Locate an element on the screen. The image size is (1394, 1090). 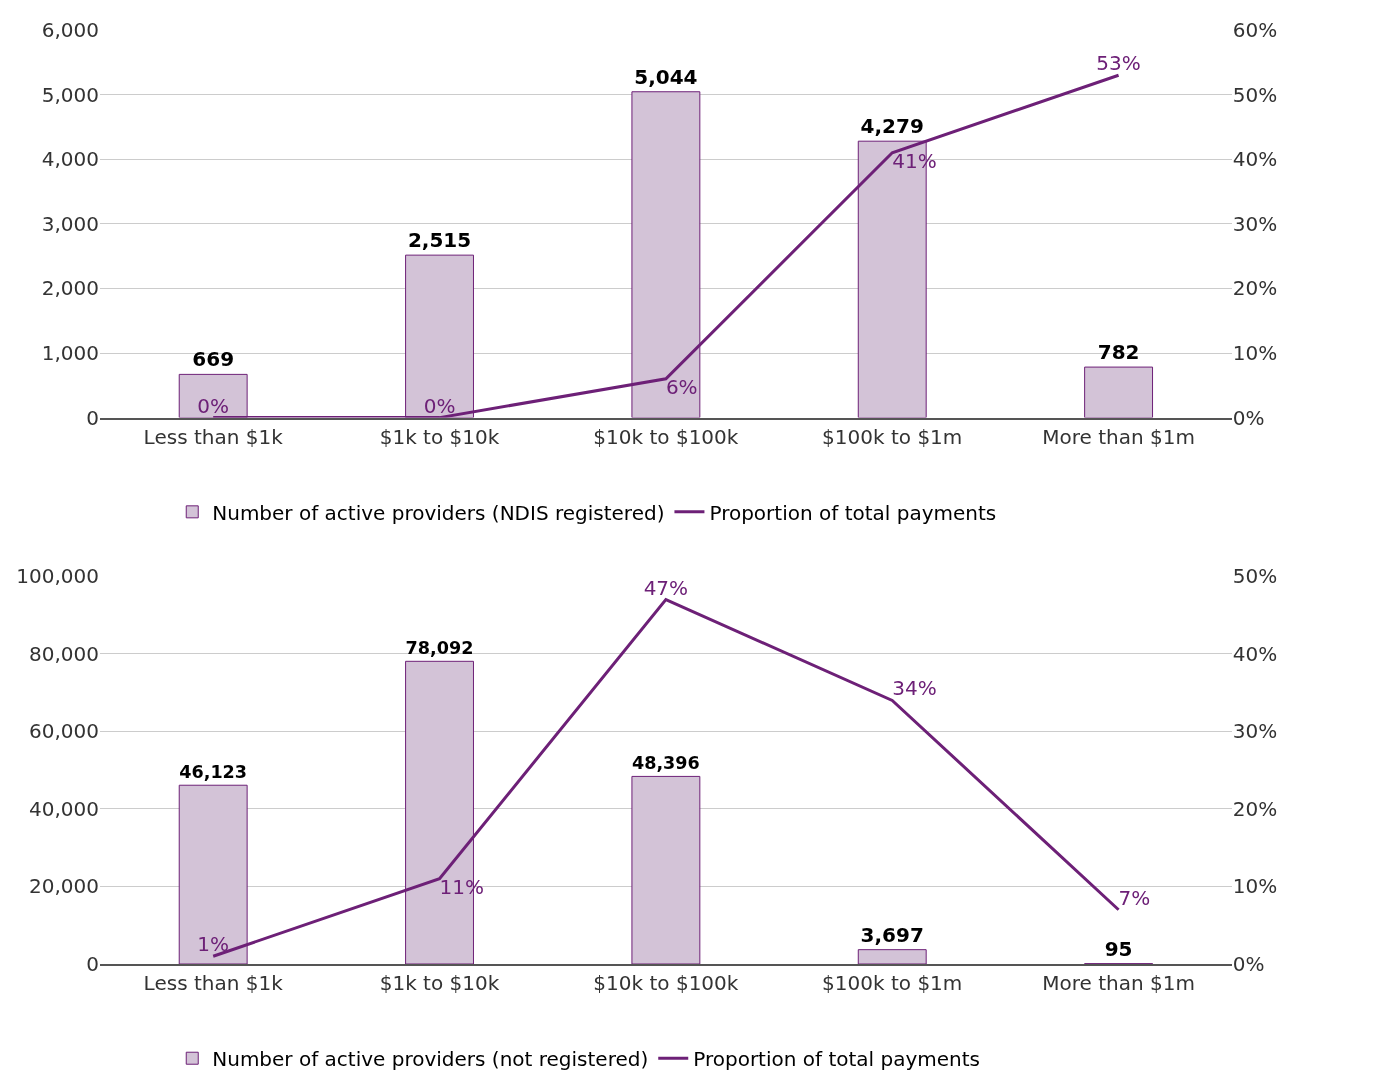
data-label: 5,044 is located at coordinates (666, 76).